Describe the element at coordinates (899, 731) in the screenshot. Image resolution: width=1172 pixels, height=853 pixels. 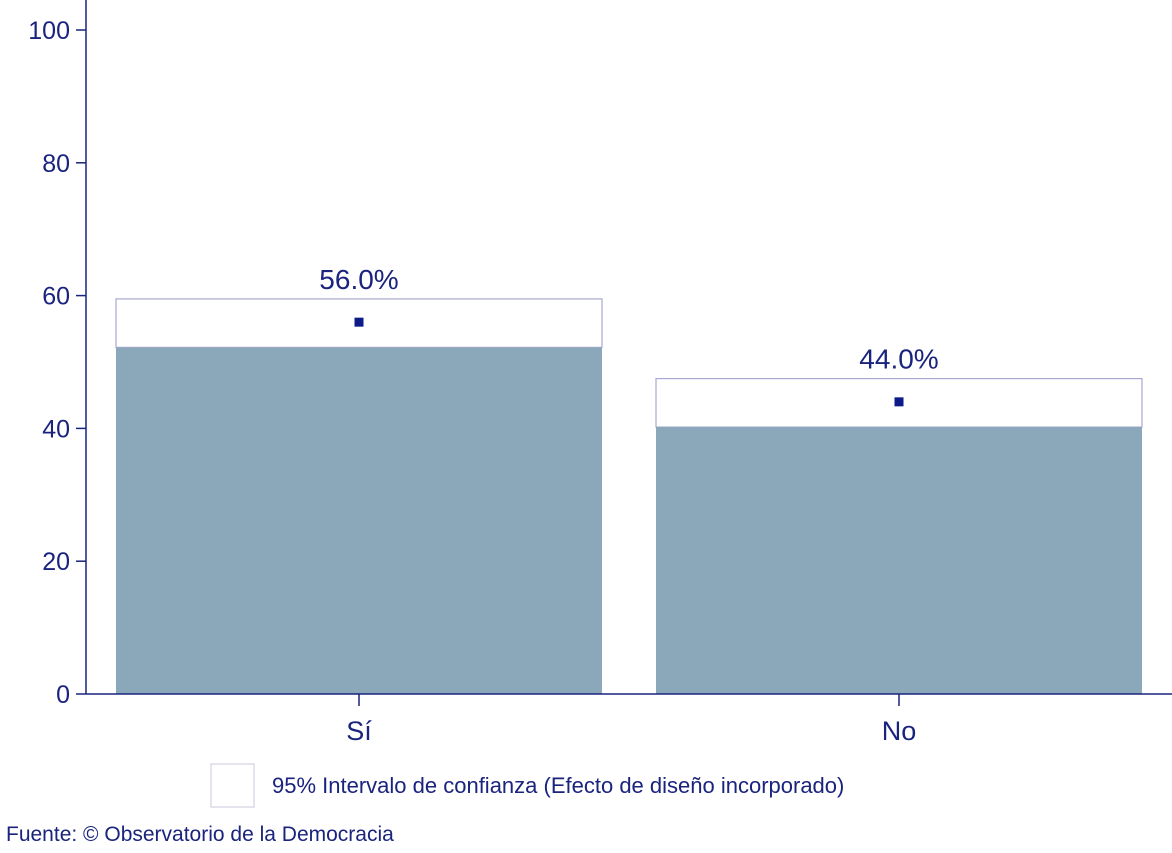
I see `x-tick-label-1: No` at that location.